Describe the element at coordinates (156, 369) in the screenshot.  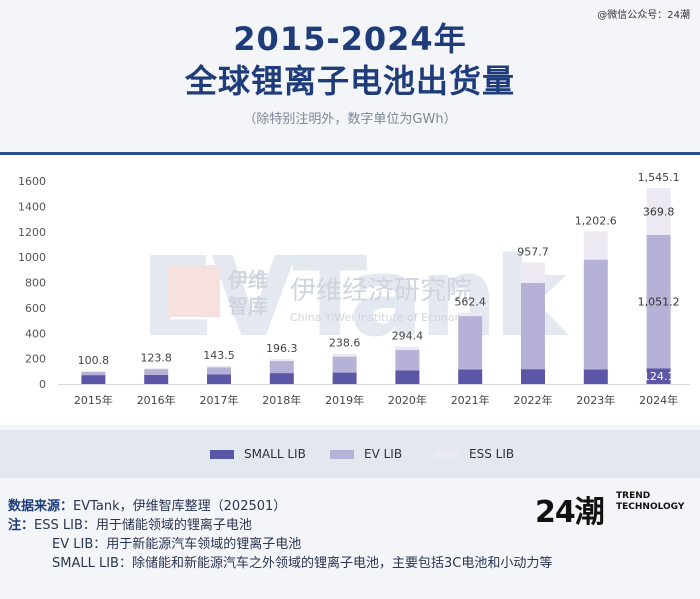
I see `bar-ess-lib-2016` at that location.